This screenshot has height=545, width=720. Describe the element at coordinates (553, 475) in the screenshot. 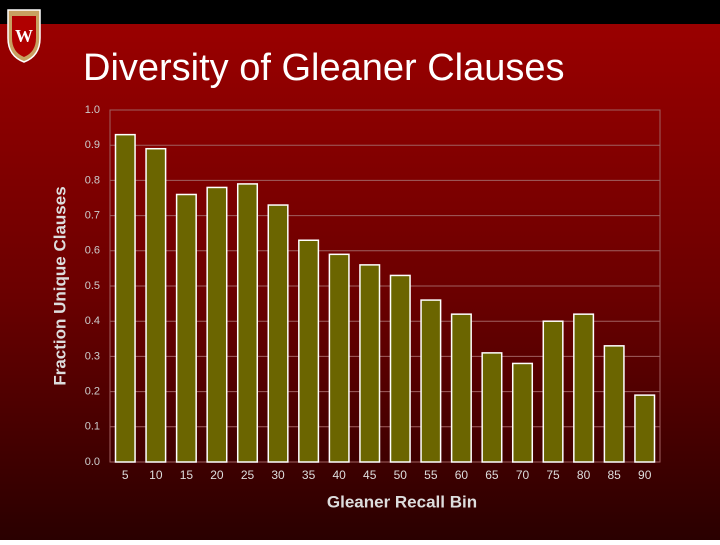

I see `x-tick-label: 75` at that location.